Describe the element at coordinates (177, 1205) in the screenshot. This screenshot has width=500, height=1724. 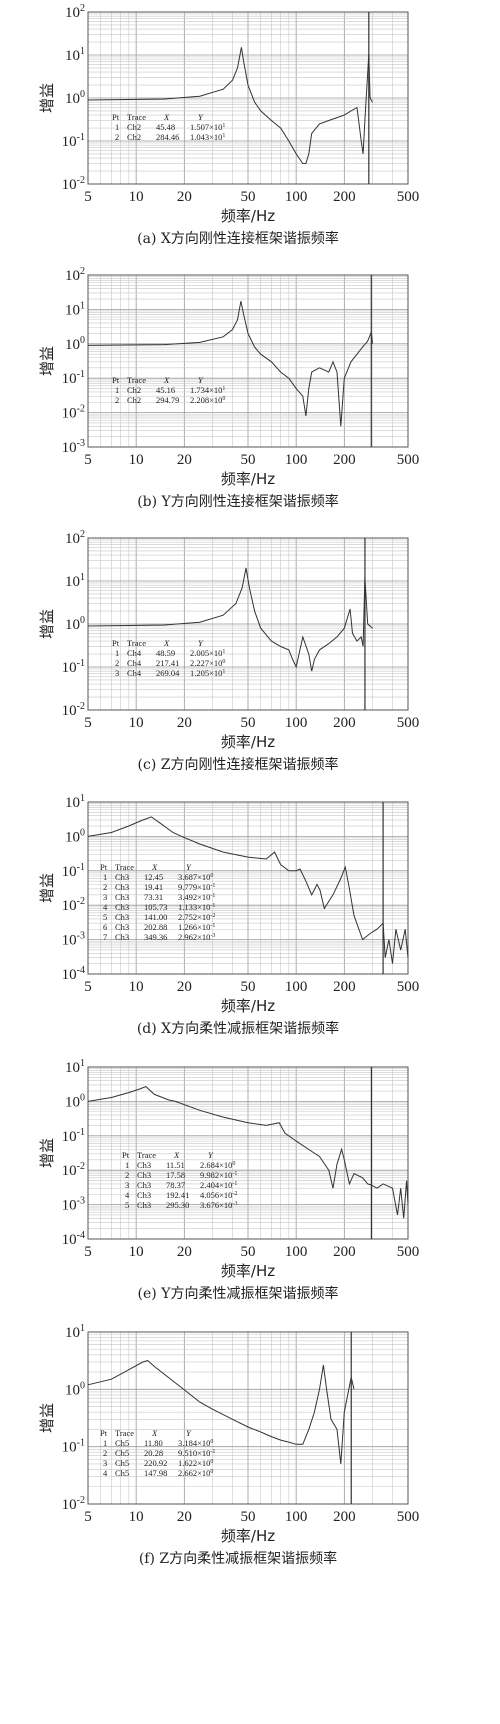
I see `table-cell: 295.30` at that location.